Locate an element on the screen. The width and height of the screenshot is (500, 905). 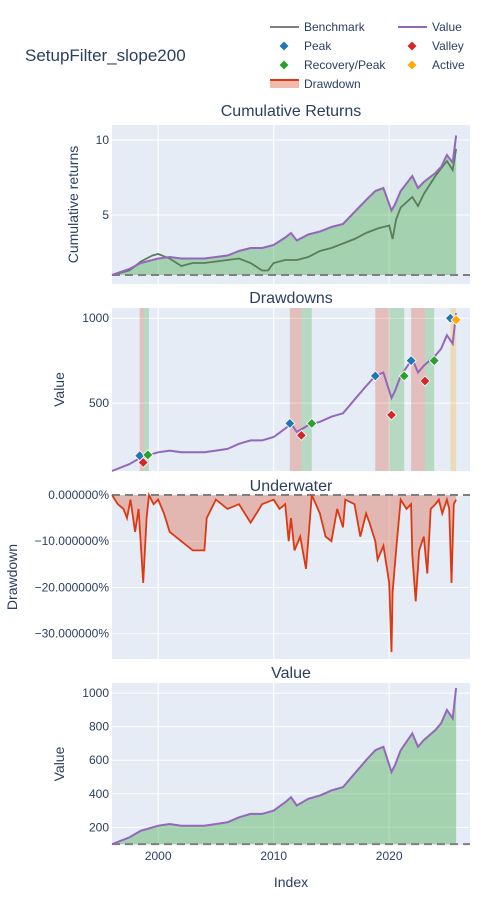
panel-title: Drawdowns is located at coordinates (291, 298).